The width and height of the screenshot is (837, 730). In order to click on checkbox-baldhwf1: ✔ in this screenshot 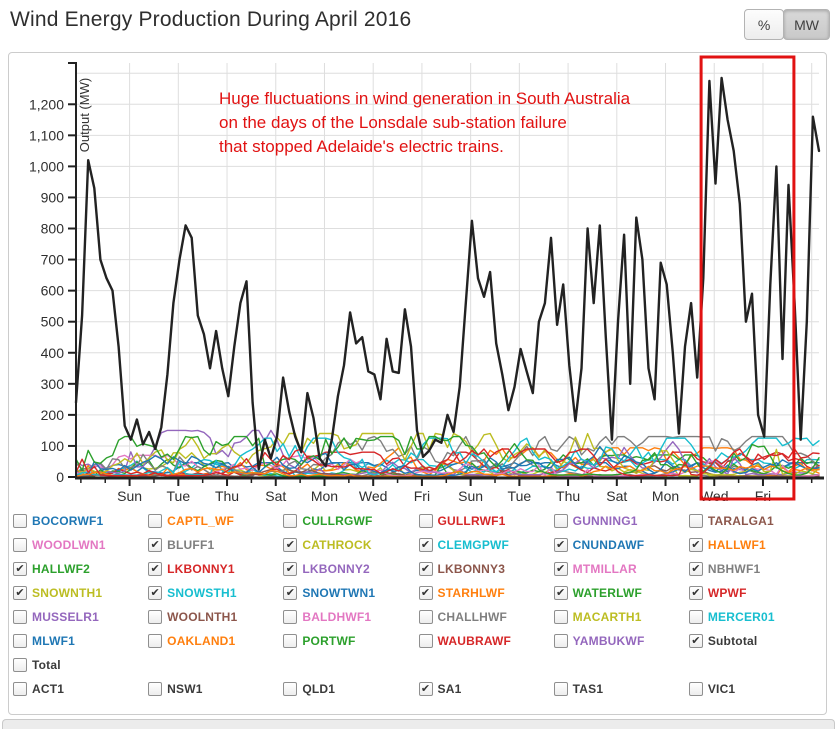, I will do `click(290, 617)`.